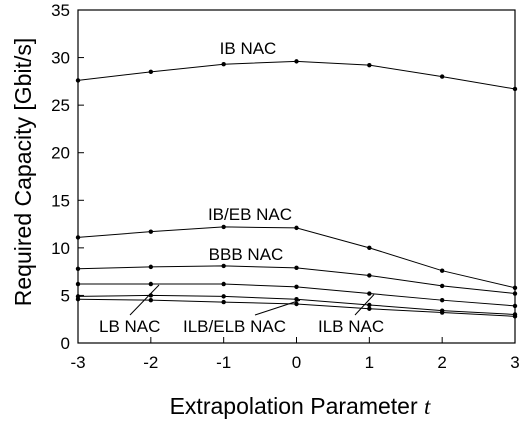  I want to click on series-label: BBB NAC, so click(246, 254).